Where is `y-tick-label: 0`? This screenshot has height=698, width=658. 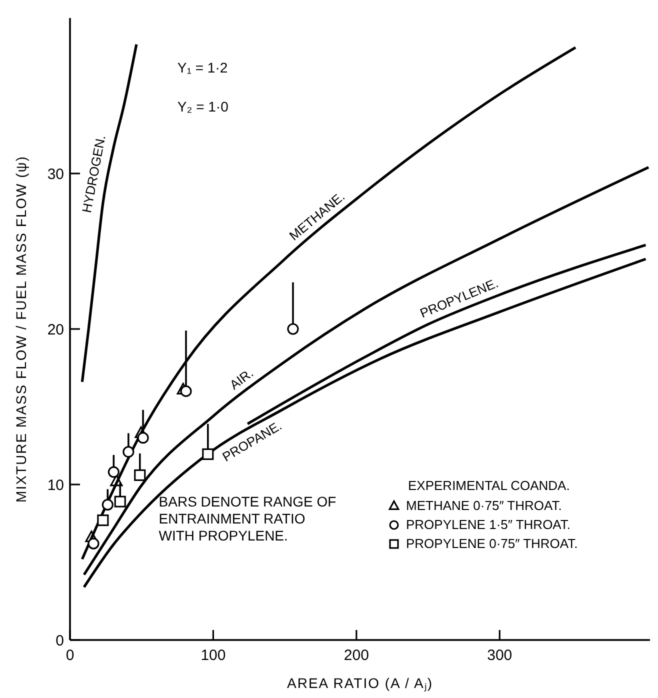
y-tick-label: 0 is located at coordinates (60, 641).